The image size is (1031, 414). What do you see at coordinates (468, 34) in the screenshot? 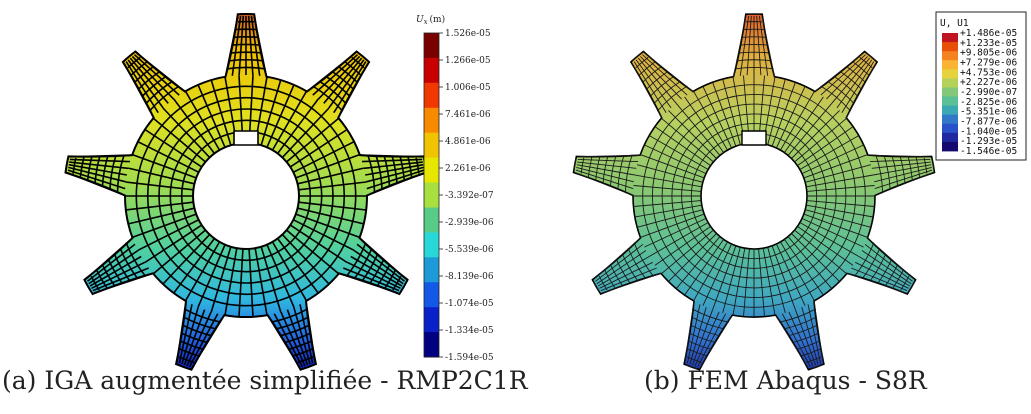
I see `colorbar-tick-label: 1.526e-05` at bounding box center [468, 34].